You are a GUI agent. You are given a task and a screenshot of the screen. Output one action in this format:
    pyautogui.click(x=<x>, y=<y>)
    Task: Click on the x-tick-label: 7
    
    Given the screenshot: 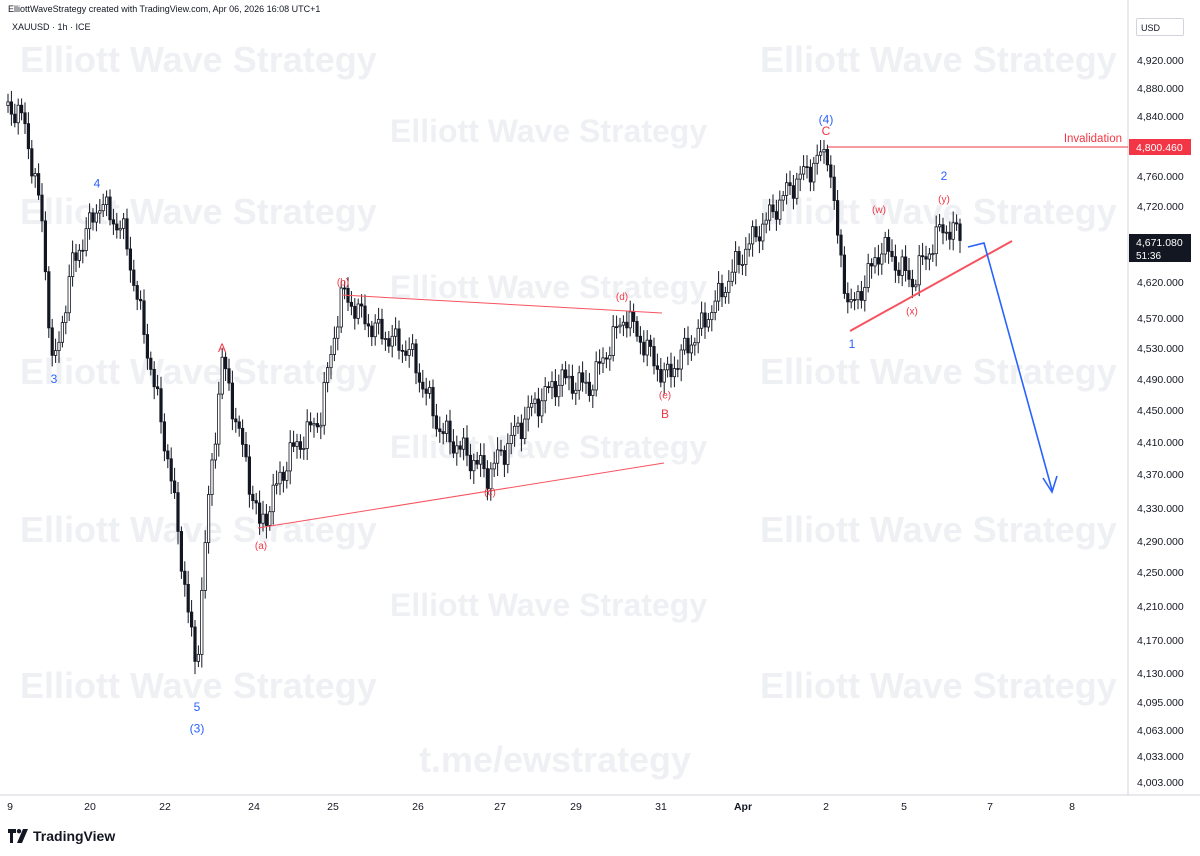 What is the action you would take?
    pyautogui.click(x=990, y=807)
    